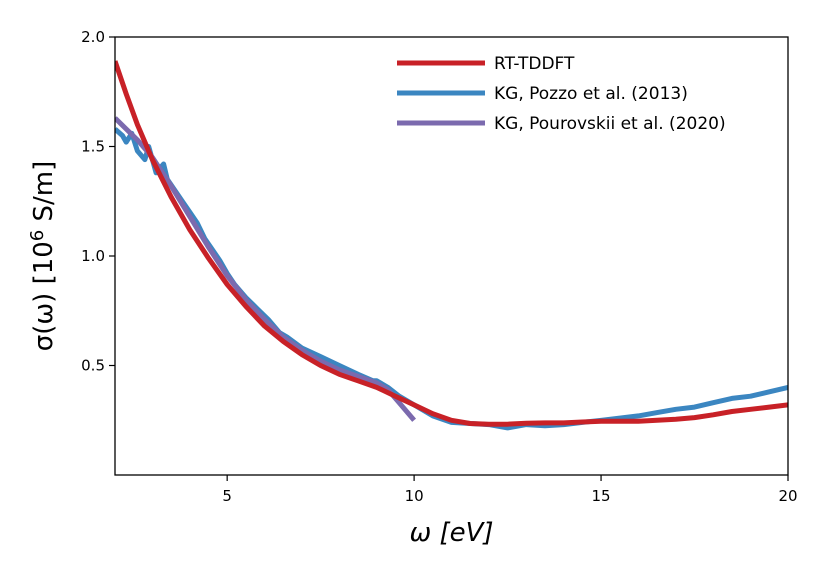  I want to click on x-tick-label: 15, so click(601, 496).